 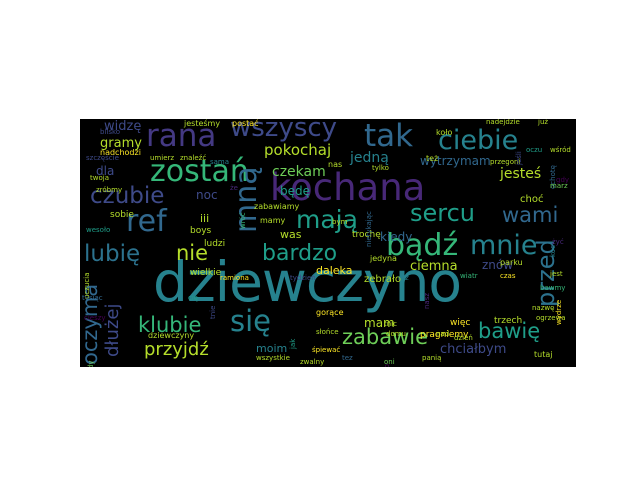 I want to click on word: bardzo, so click(x=300, y=253).